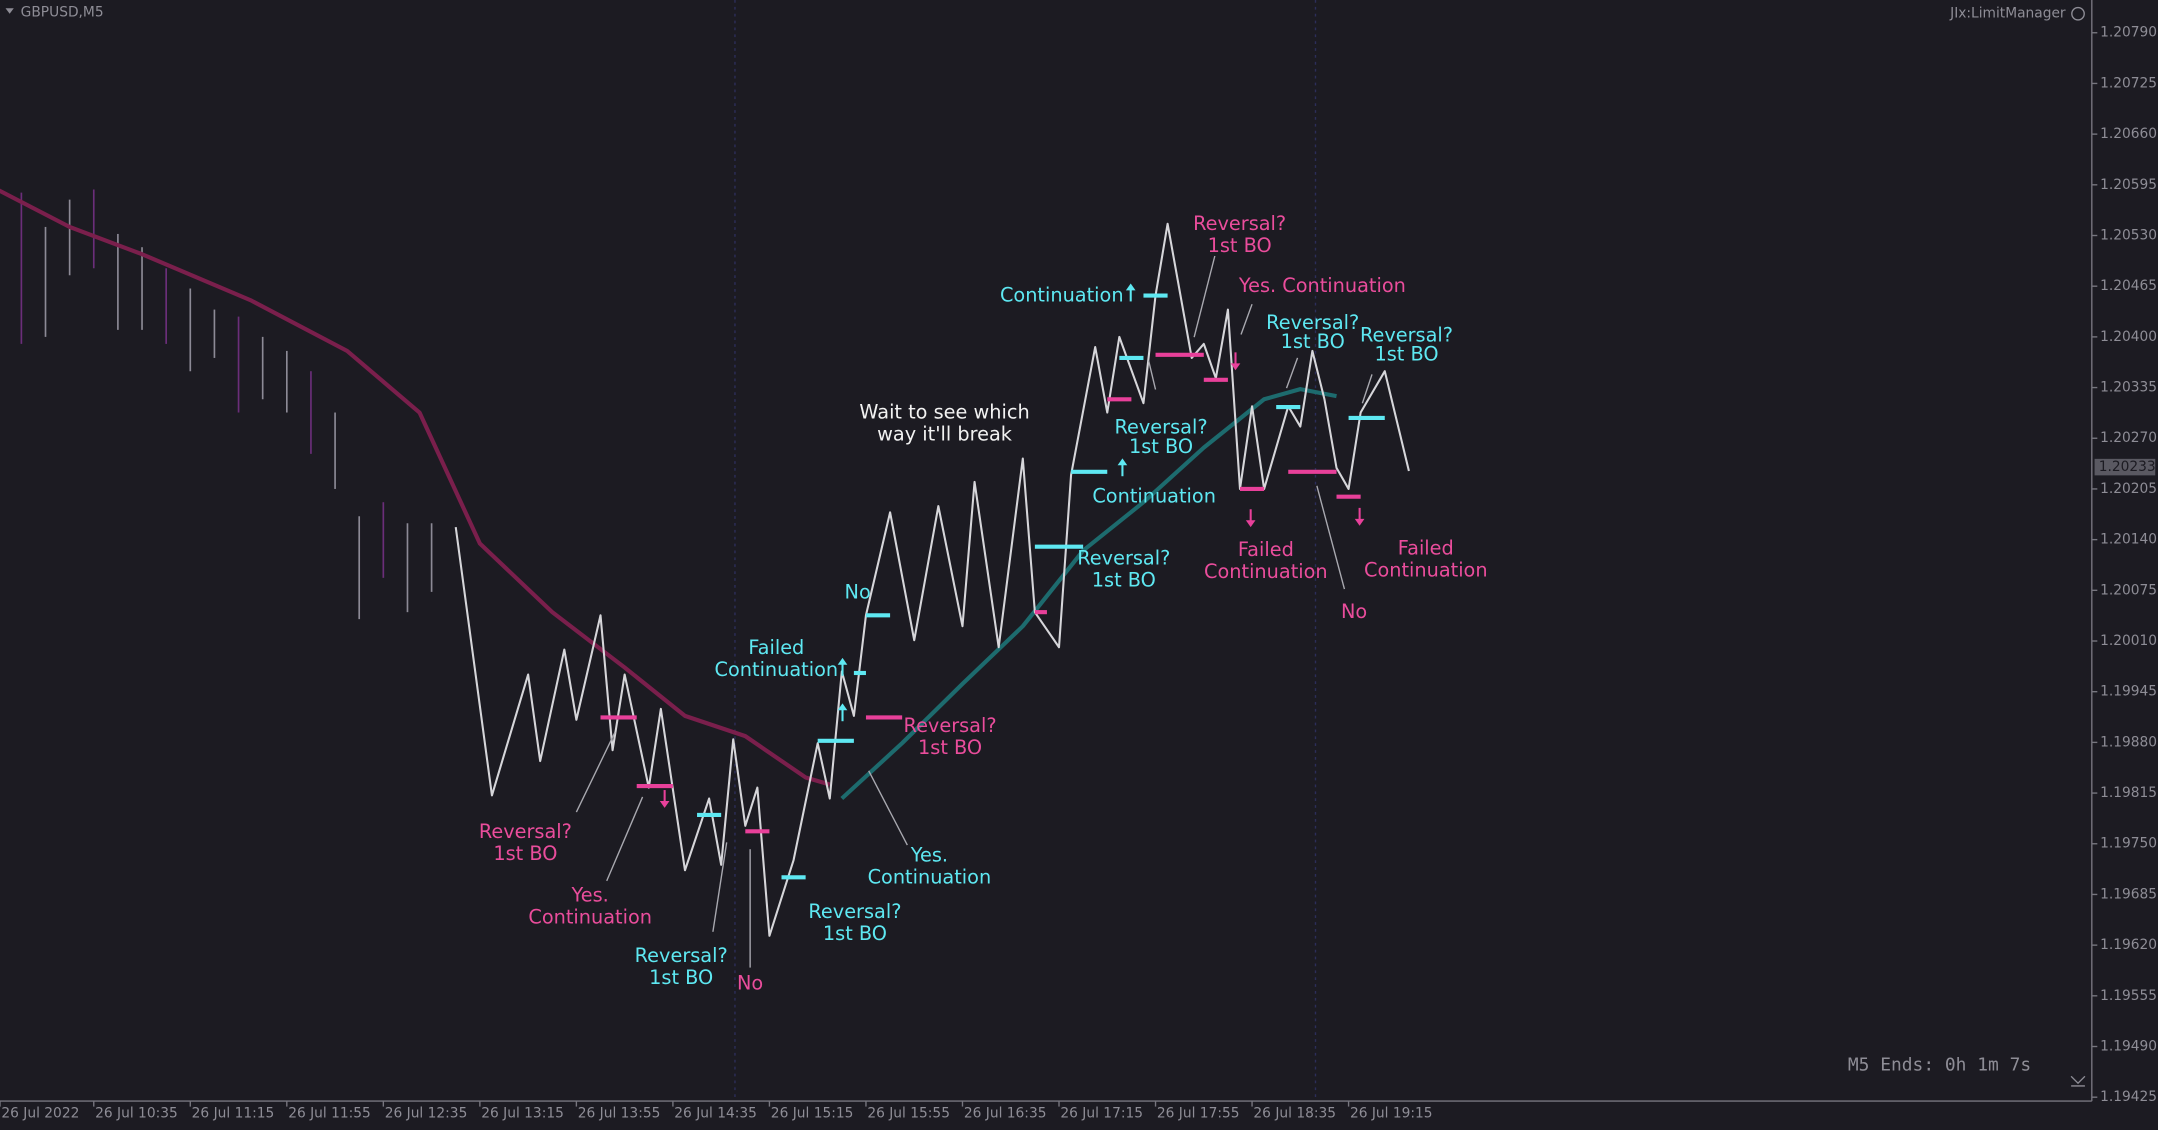  What do you see at coordinates (945, 433) in the screenshot?
I see `annotation: way it'll break` at bounding box center [945, 433].